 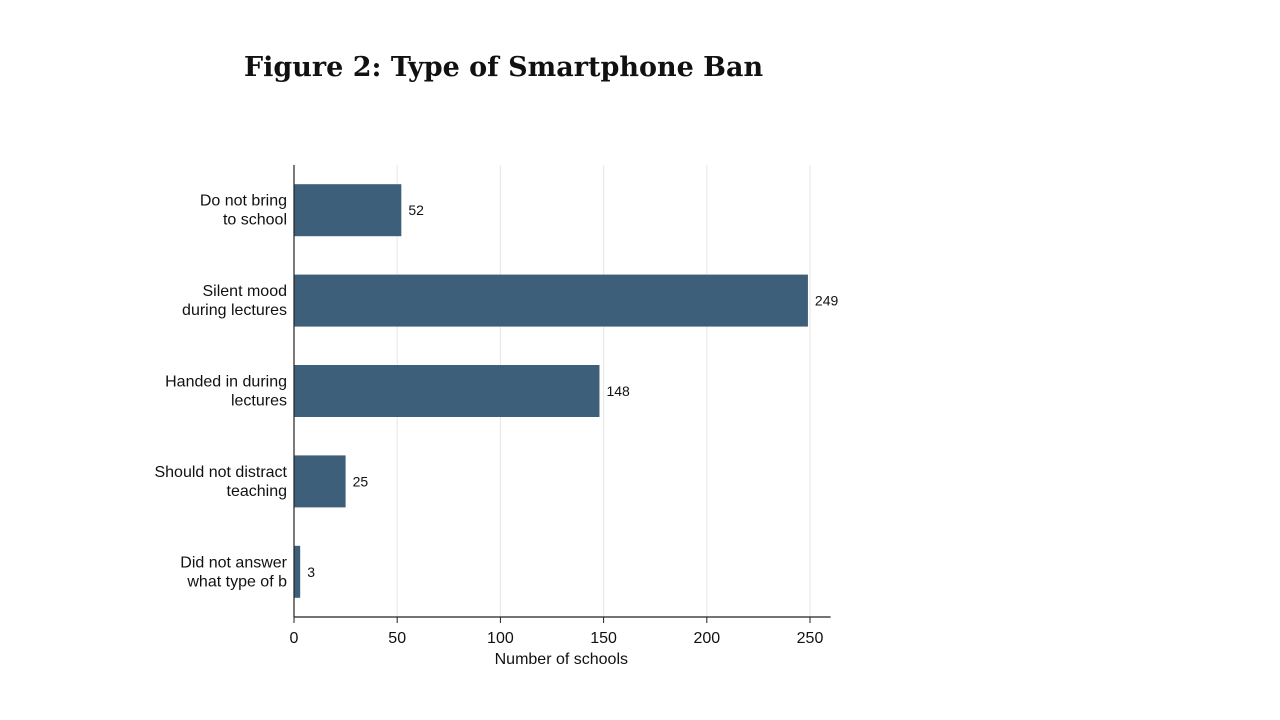 I want to click on category-label-line: Did not answer, so click(x=233, y=562).